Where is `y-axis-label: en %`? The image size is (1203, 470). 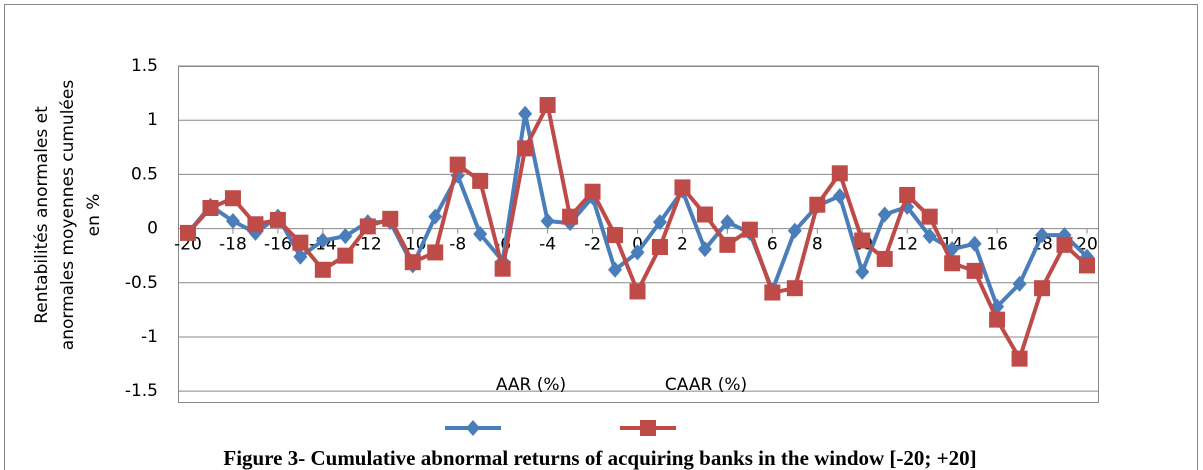
y-axis-label: en % is located at coordinates (94, 215).